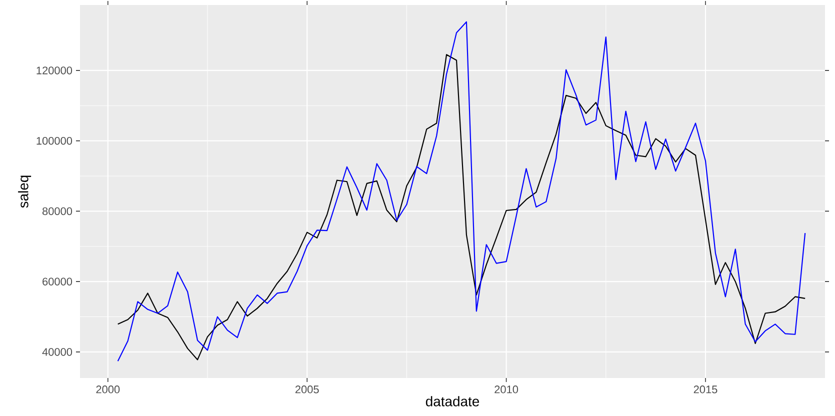  Describe the element at coordinates (453, 401) in the screenshot. I see `x-axis-title: datadate` at that location.